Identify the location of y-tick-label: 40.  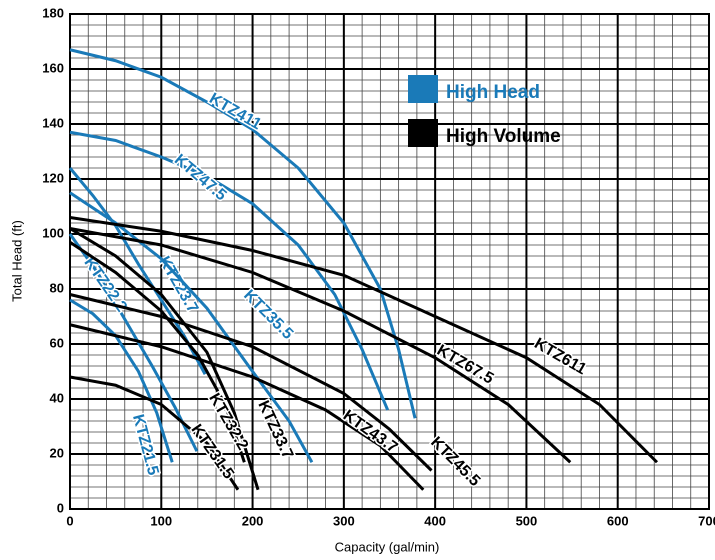
(57, 397).